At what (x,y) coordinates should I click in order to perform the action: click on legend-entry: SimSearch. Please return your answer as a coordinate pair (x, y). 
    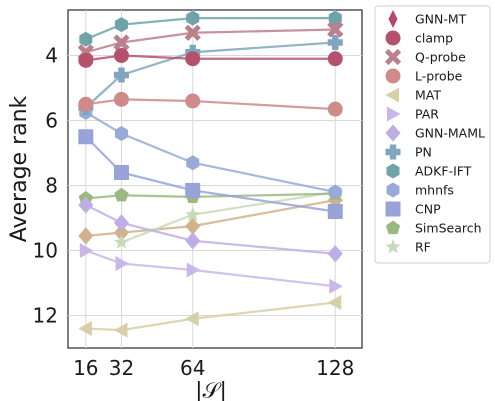
    Looking at the image, I should click on (433, 228).